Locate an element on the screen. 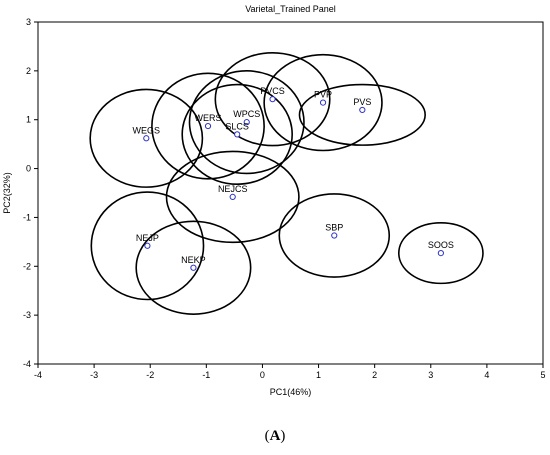 The height and width of the screenshot is (455, 550). x-tick-label: -3 is located at coordinates (94, 375).